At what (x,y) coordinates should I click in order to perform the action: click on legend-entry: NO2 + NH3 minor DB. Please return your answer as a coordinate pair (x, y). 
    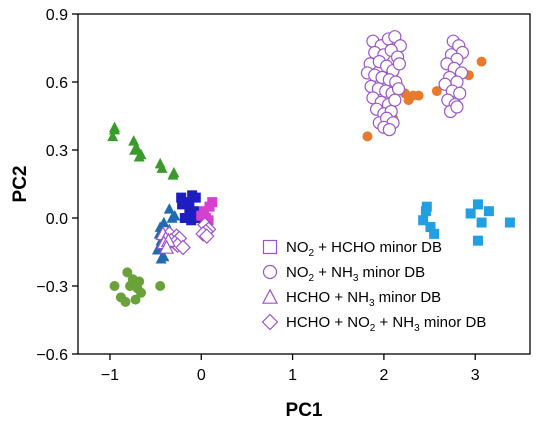
    Looking at the image, I should click on (343, 274).